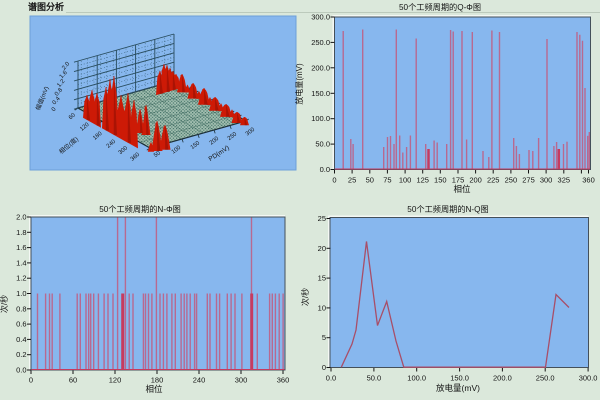  I want to click on svg-text: 0.6, so click(21, 324).